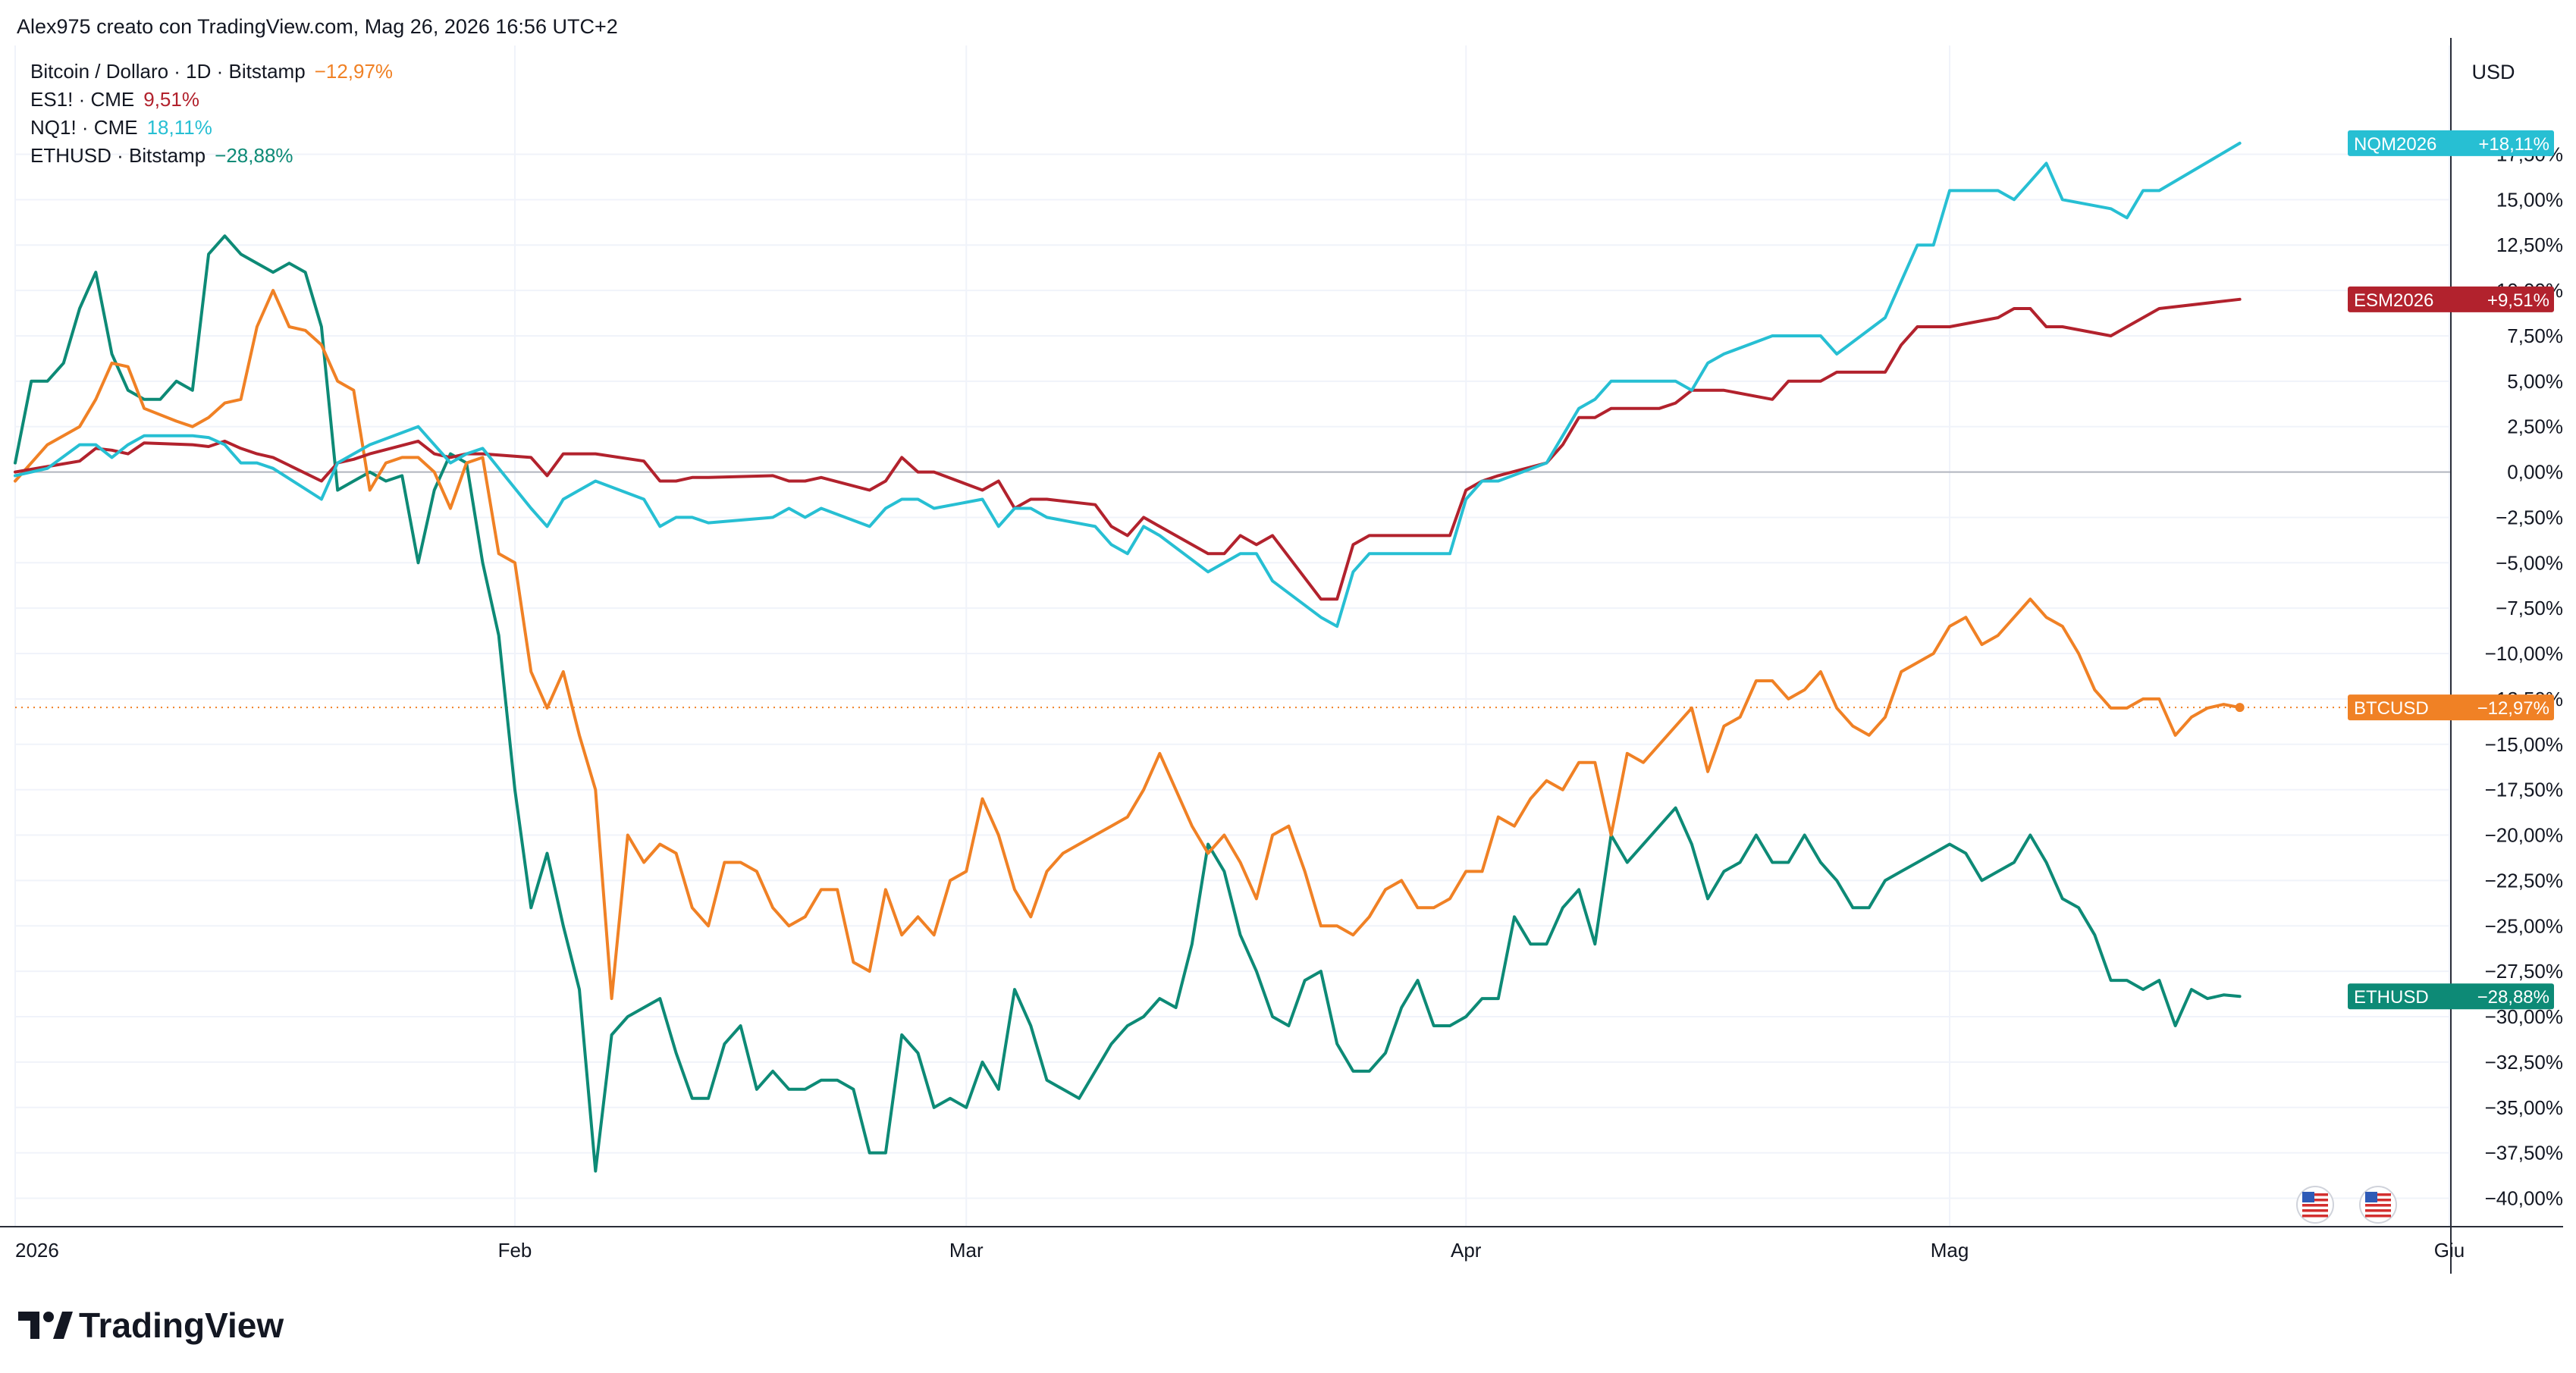 This screenshot has width=2576, height=1373. What do you see at coordinates (966, 1250) in the screenshot?
I see `x-tick-label: Mar` at bounding box center [966, 1250].